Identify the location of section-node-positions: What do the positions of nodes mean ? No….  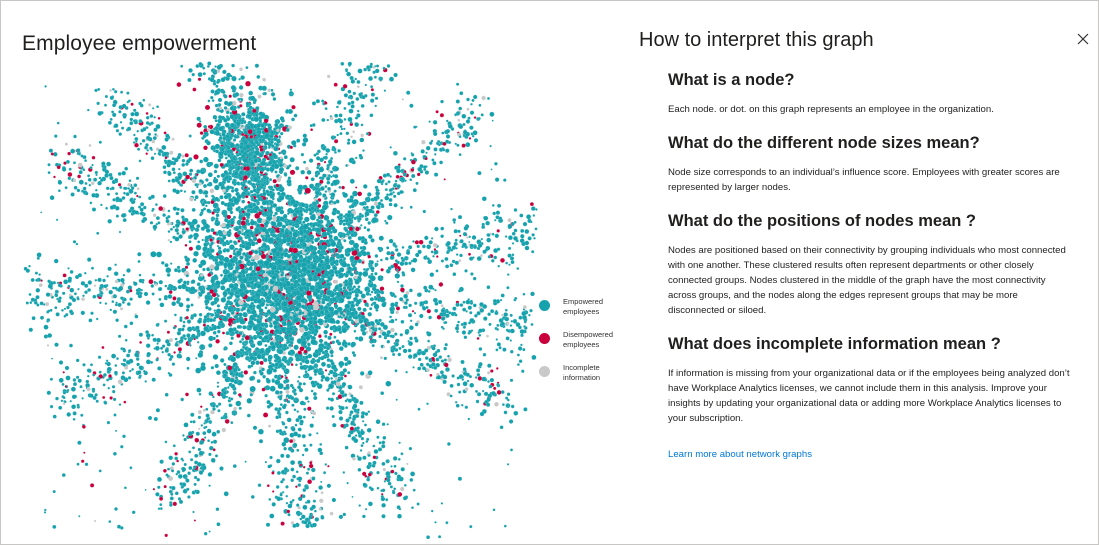
(872, 264).